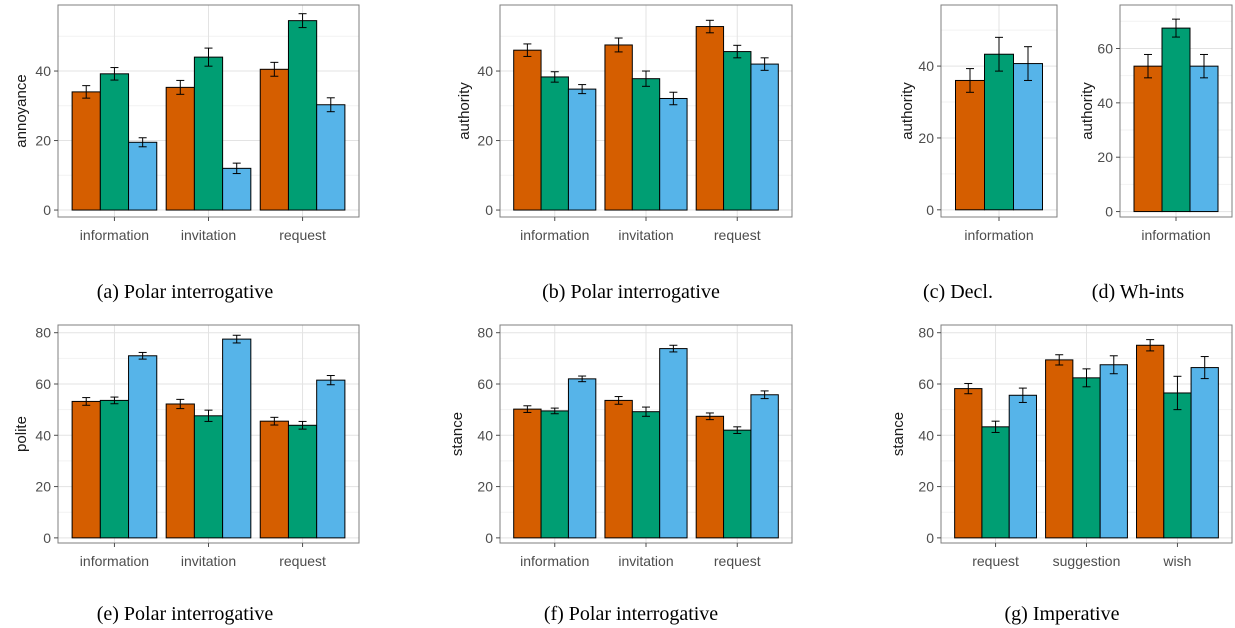 The image size is (1235, 628). I want to click on chart-panel-d: 0 20 40 60 information authority (d) Wh-ints, so click(1156, 153).